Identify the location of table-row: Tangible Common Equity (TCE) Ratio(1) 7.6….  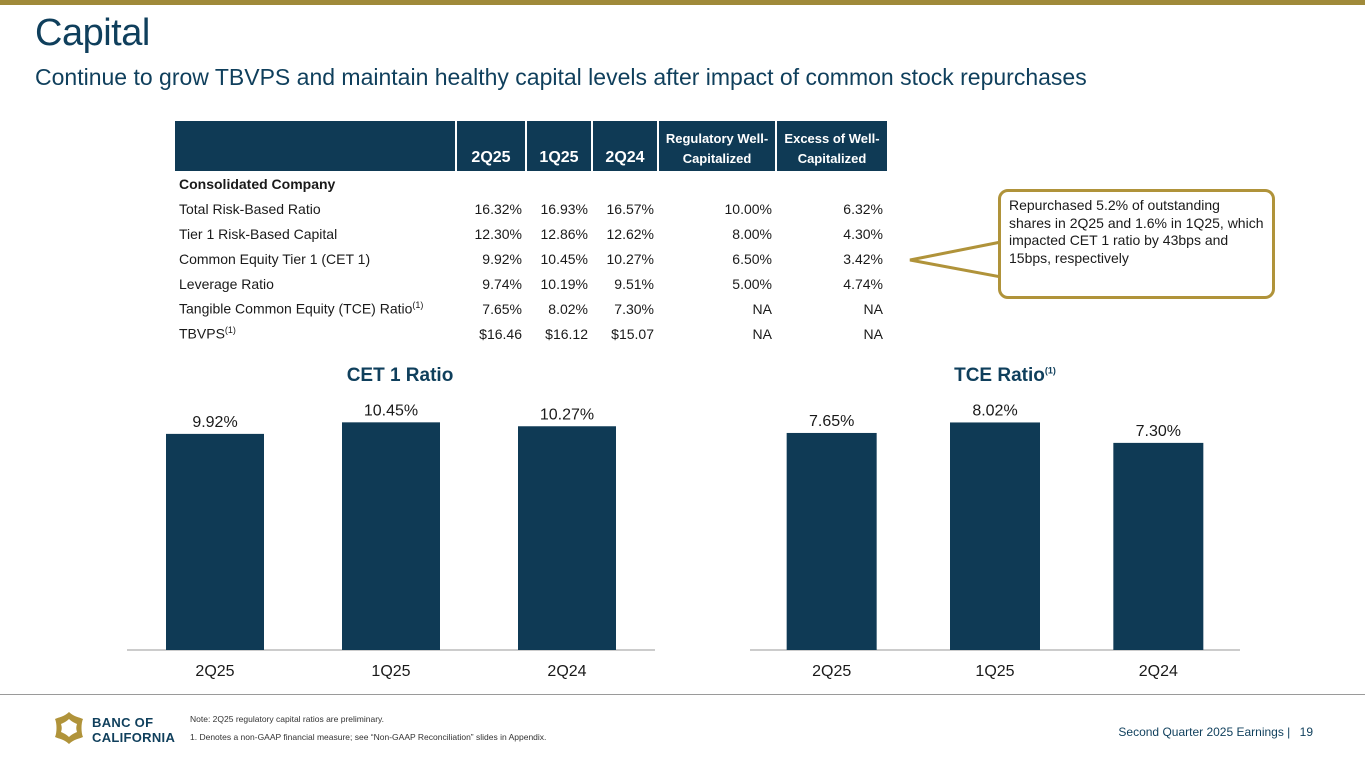
(531, 308).